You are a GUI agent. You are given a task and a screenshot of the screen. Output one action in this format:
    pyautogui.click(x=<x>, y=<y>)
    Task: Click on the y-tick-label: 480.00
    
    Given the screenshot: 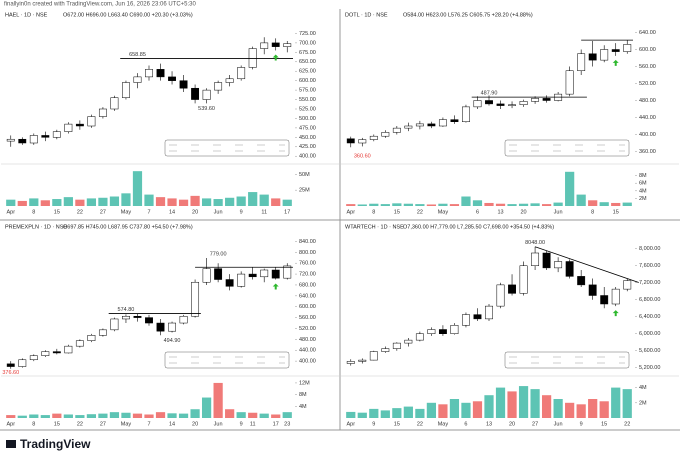 What is the action you would take?
    pyautogui.click(x=307, y=340)
    